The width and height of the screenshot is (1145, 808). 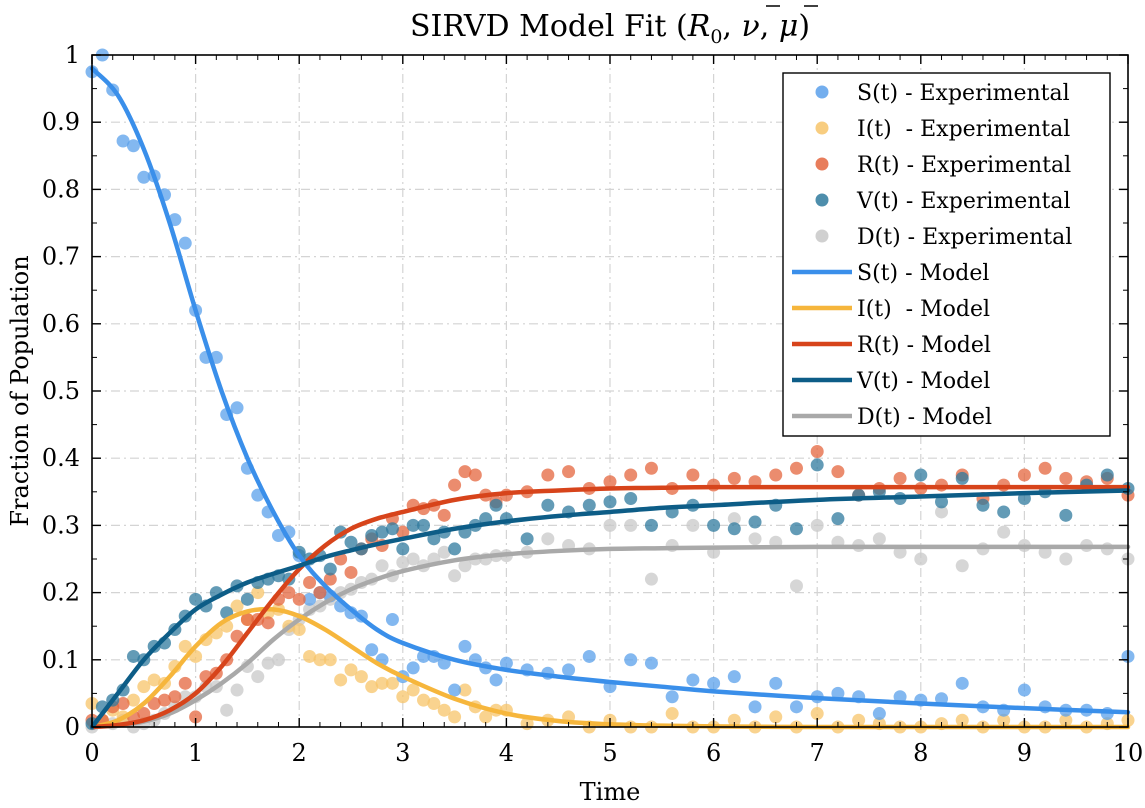 What do you see at coordinates (946, 254) in the screenshot?
I see `legend-box` at bounding box center [946, 254].